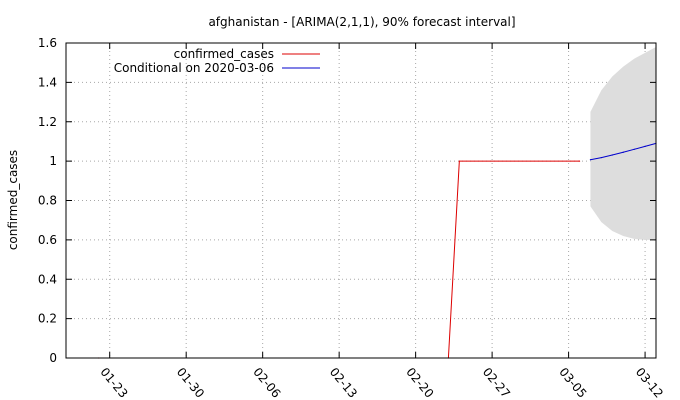 The width and height of the screenshot is (680, 400). Describe the element at coordinates (47, 279) in the screenshot. I see `y-tick-label: 0.4` at that location.